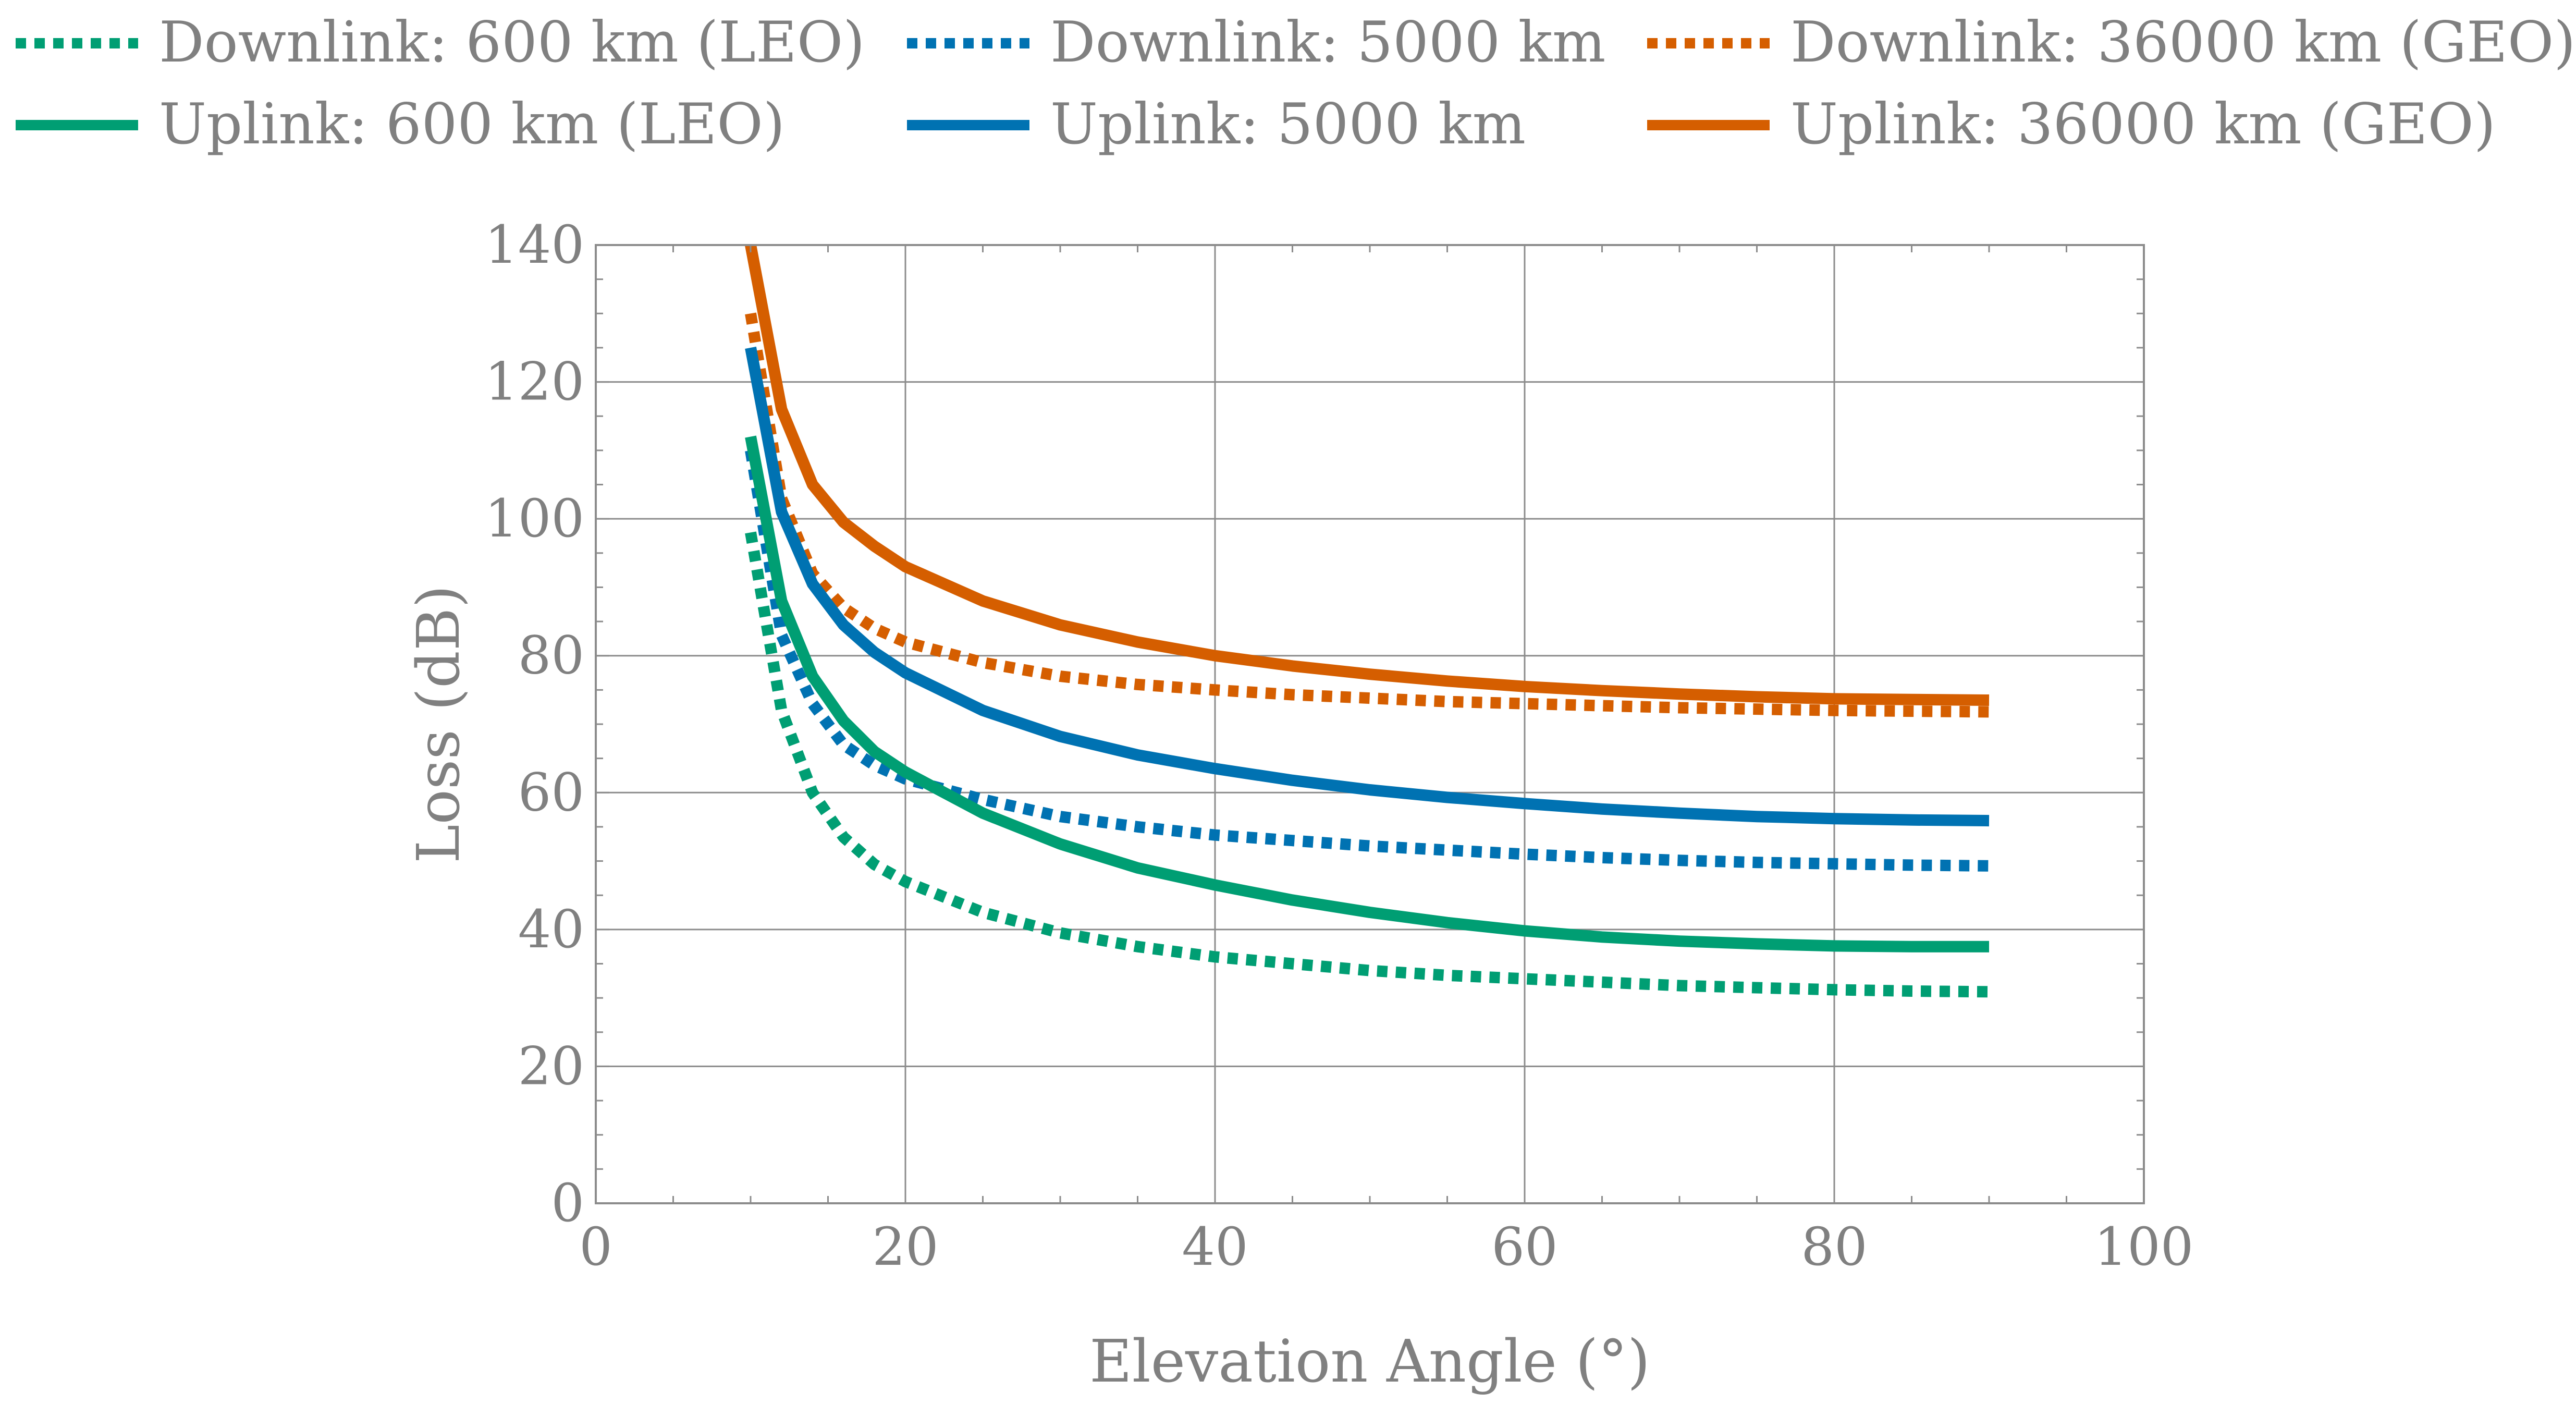 The width and height of the screenshot is (2576, 1404). I want to click on x-tick-label: 60, so click(1524, 1246).